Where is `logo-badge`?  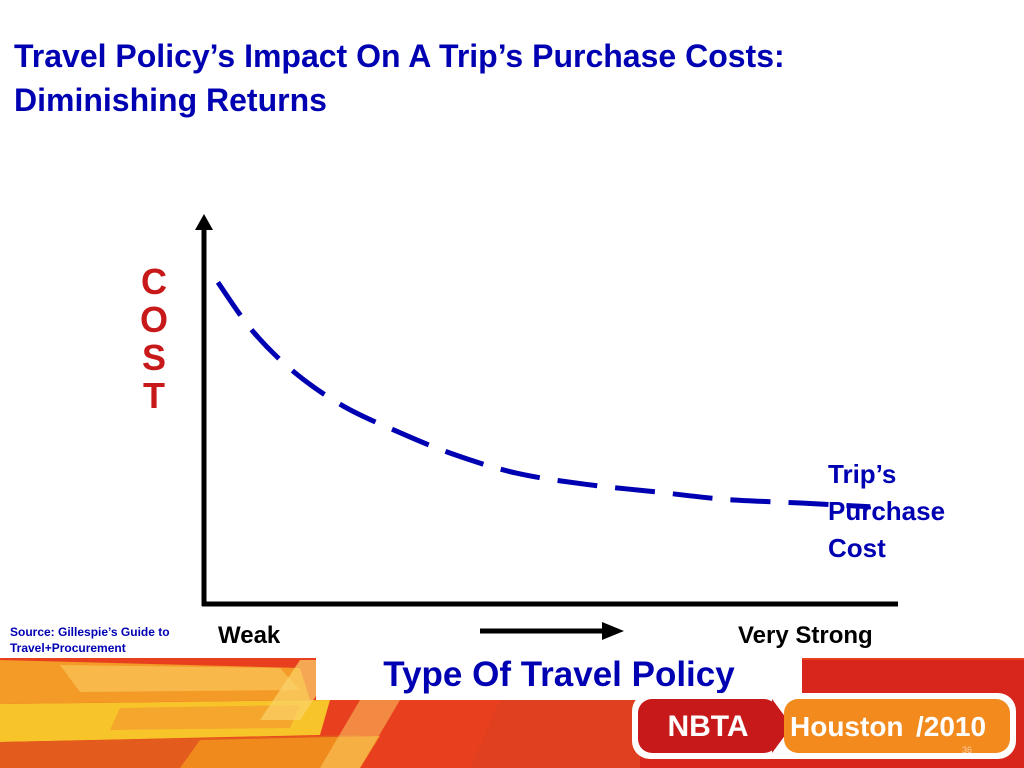
logo-badge is located at coordinates (824, 726).